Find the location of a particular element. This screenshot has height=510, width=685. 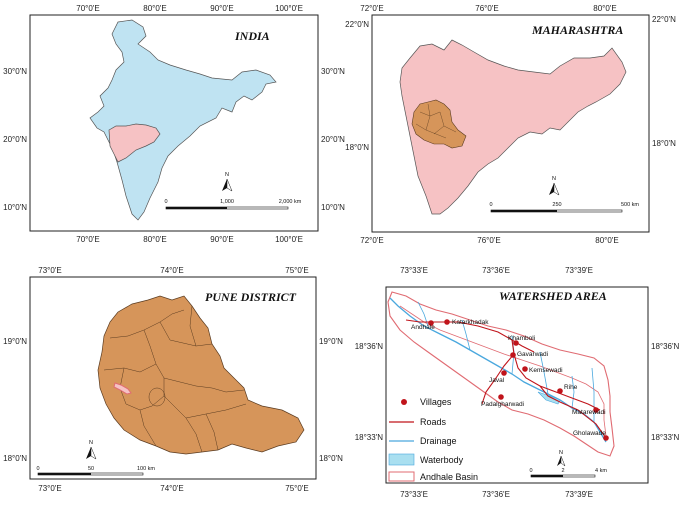

pune-scale-bar: 0 50 100 km is located at coordinates (95, 471).